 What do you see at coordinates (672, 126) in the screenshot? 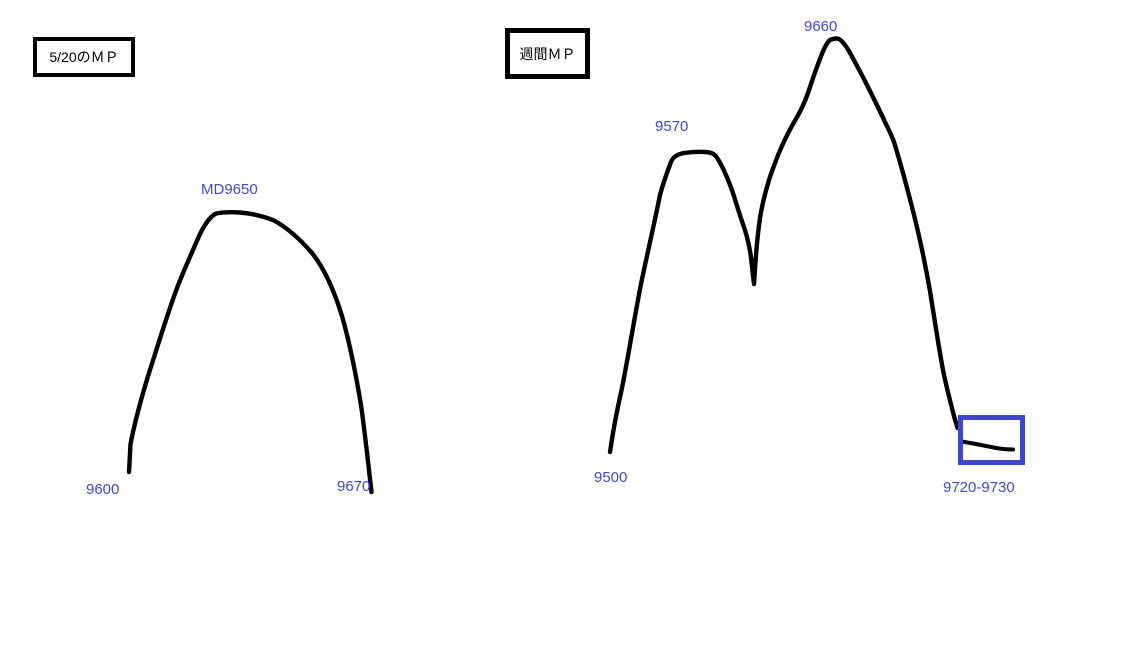
I see `label-week-first-peak: 9570` at bounding box center [672, 126].